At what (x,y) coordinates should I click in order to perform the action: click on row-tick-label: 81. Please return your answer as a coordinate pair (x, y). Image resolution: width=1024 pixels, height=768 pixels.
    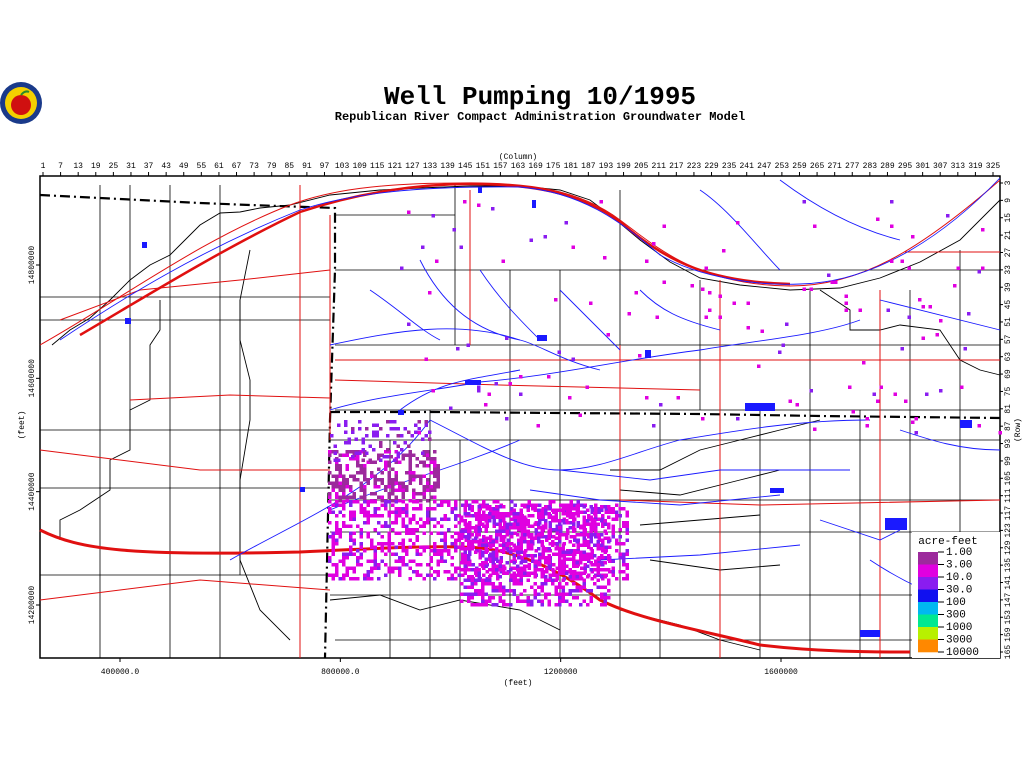
    Looking at the image, I should click on (1008, 409).